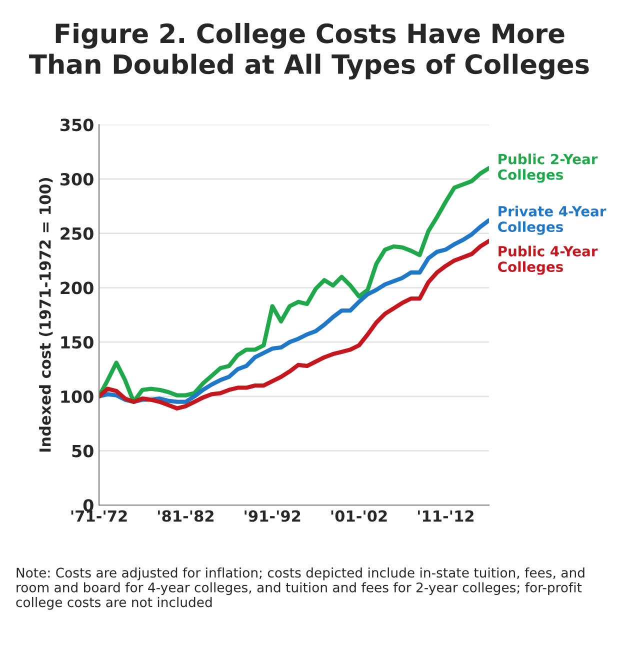  Describe the element at coordinates (77, 342) in the screenshot. I see `y-tick-label: 150` at that location.